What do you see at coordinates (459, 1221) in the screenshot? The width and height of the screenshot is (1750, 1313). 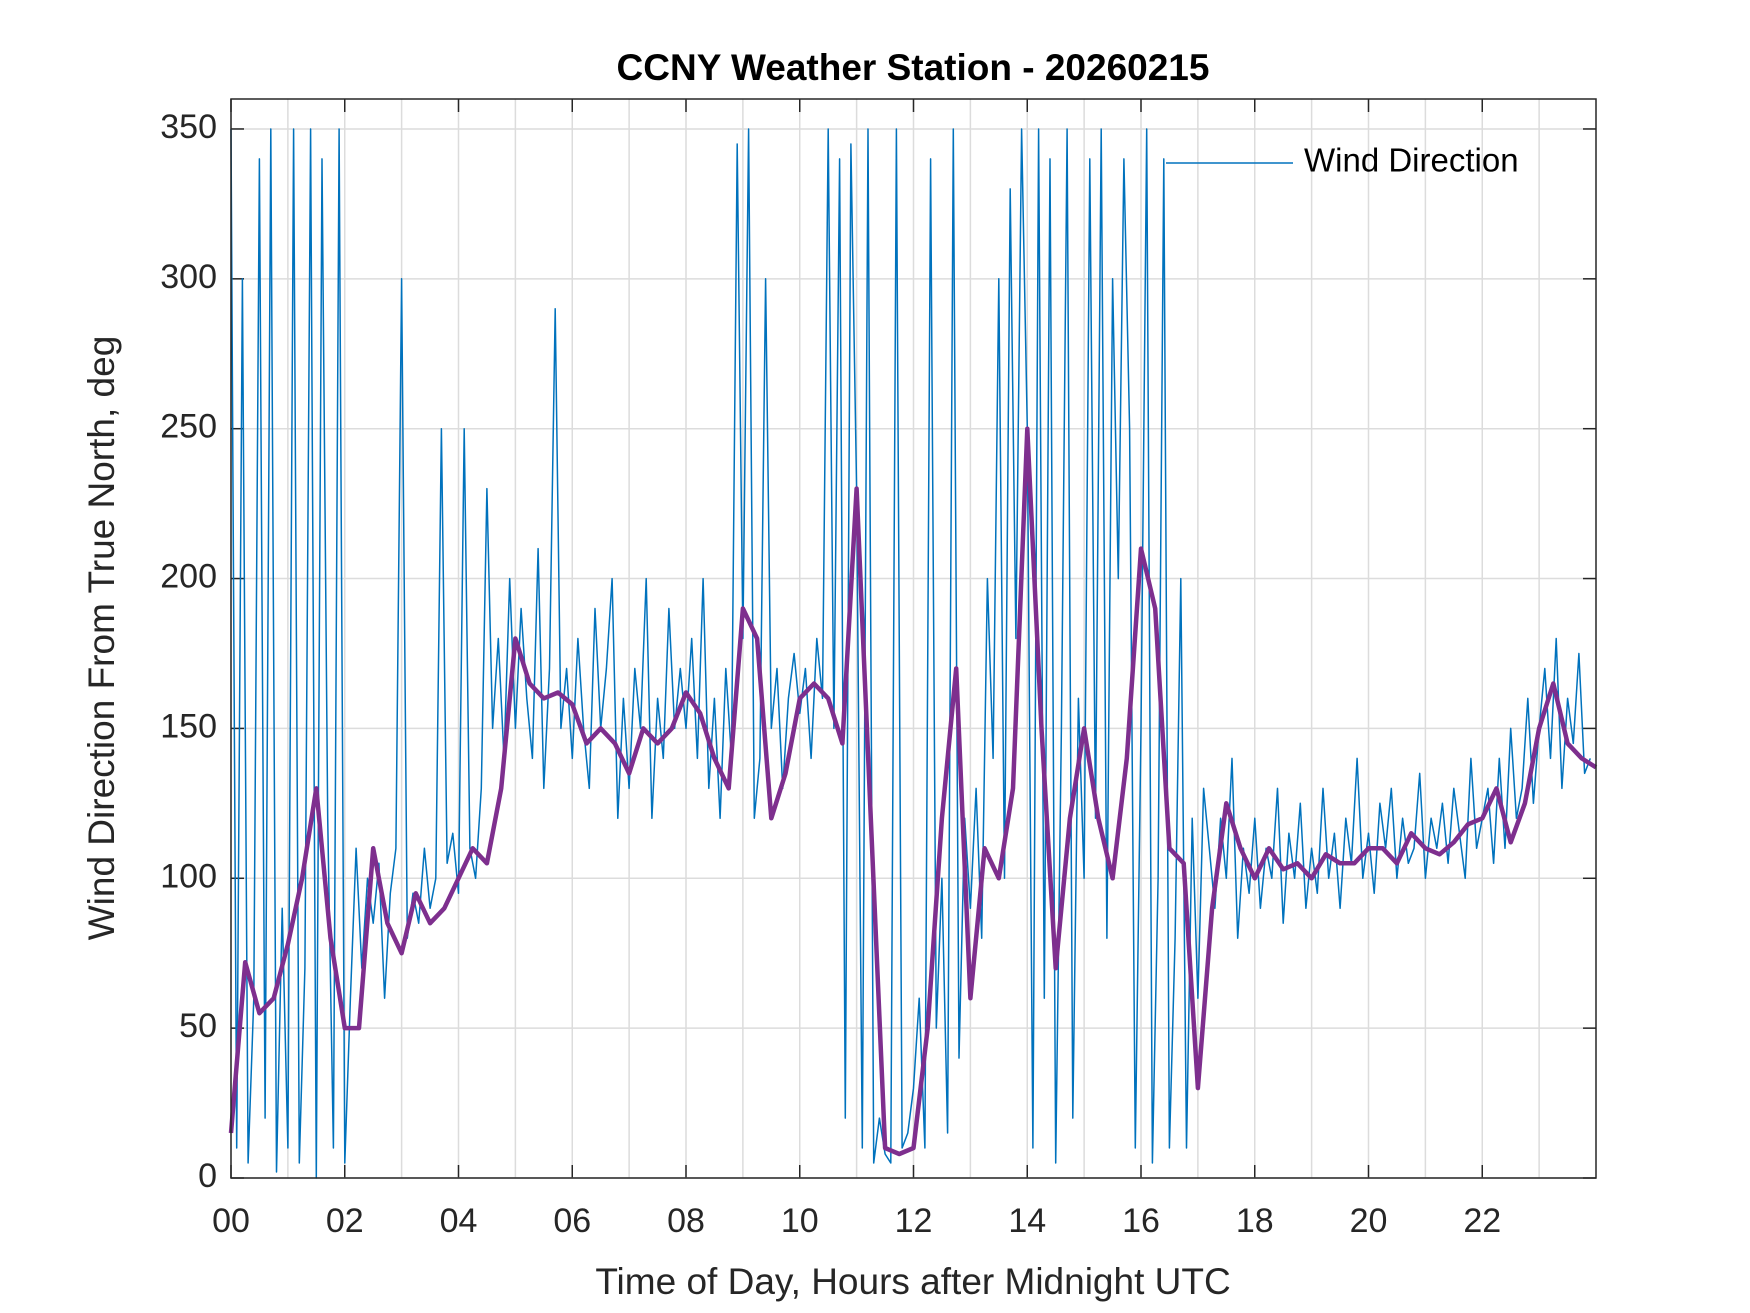 I see `x-tick-label: 04` at bounding box center [459, 1221].